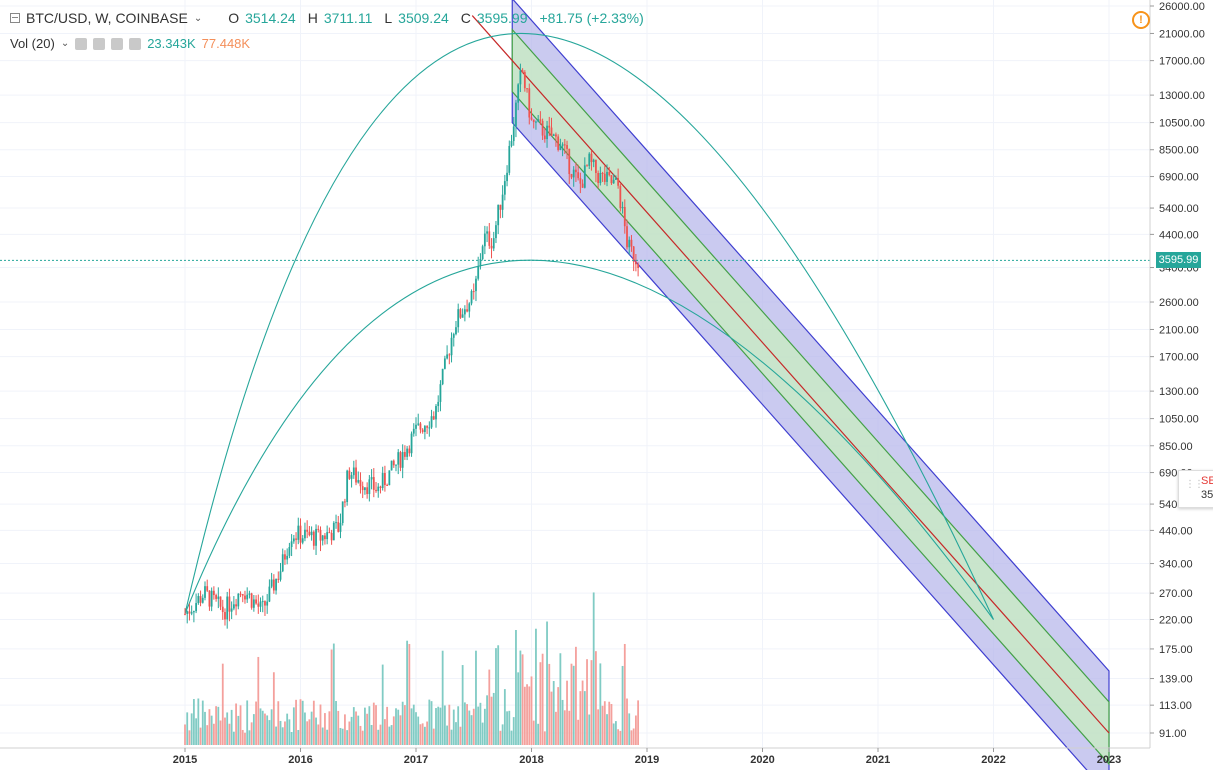 The width and height of the screenshot is (1213, 770). I want to click on volume-indicator-label: Vol (20), so click(32, 43).